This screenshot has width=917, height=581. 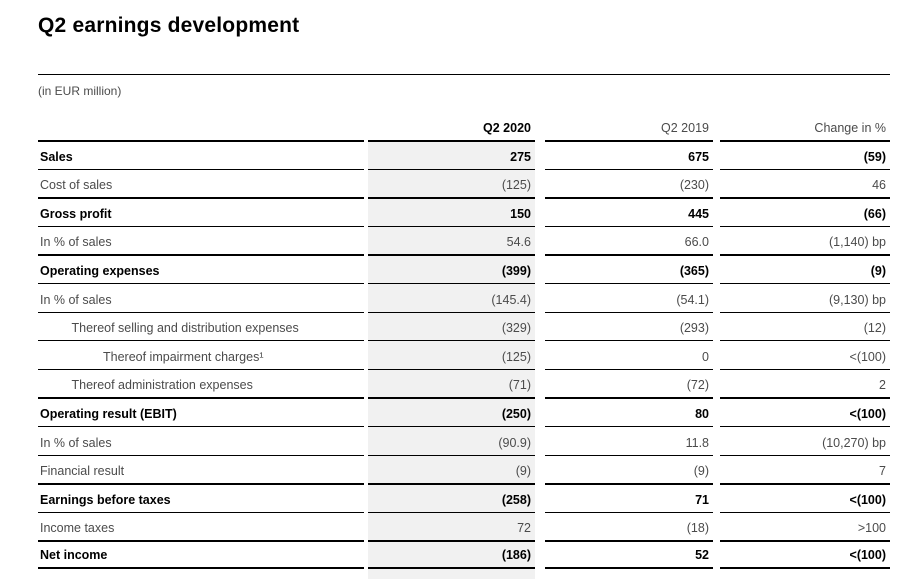 What do you see at coordinates (201, 354) in the screenshot?
I see `row-label: Thereof impairment charges¹` at bounding box center [201, 354].